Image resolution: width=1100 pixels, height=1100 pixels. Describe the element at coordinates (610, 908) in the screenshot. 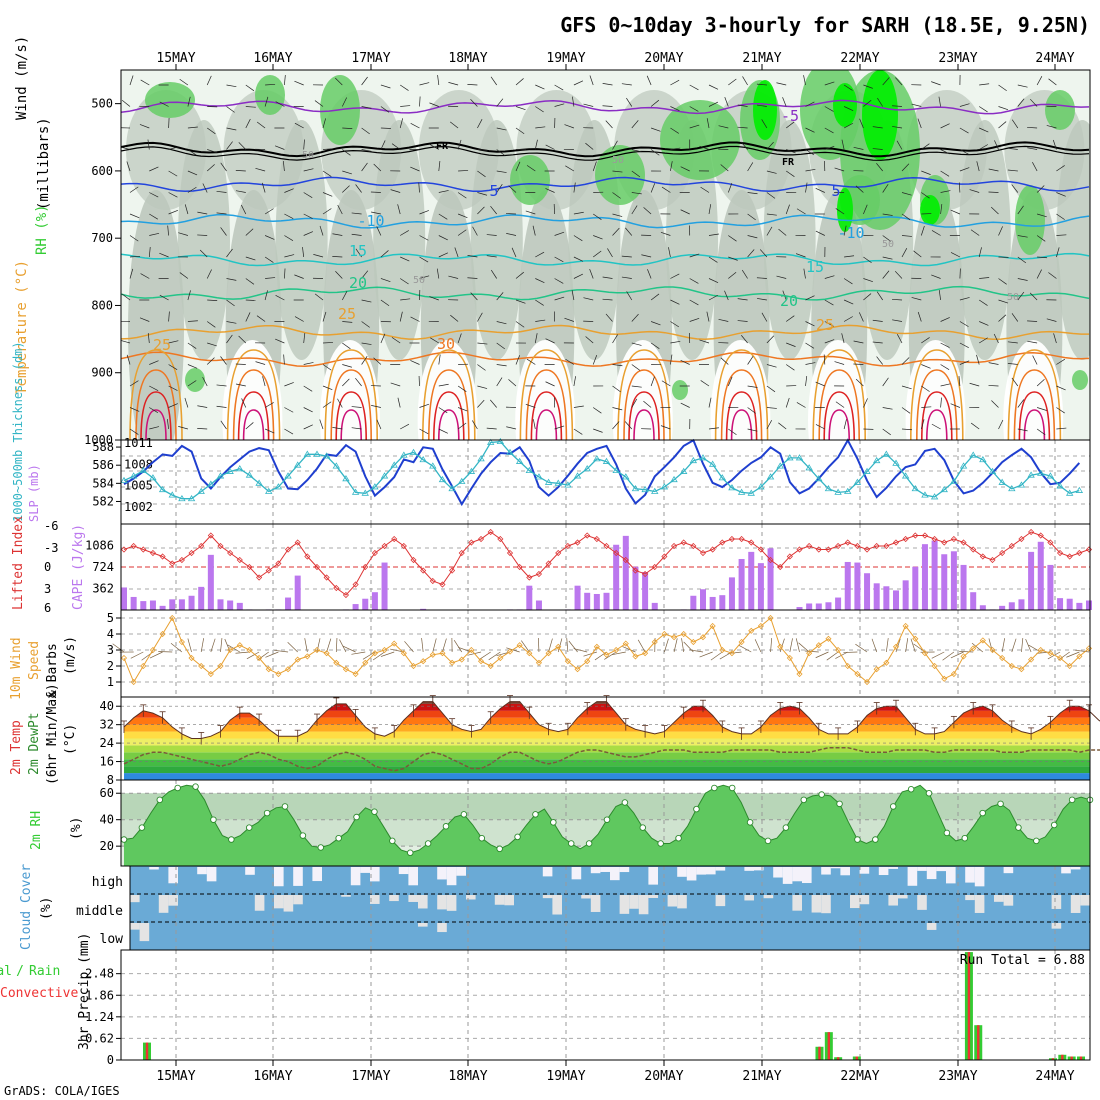

I see `cloud-cover-cells` at that location.